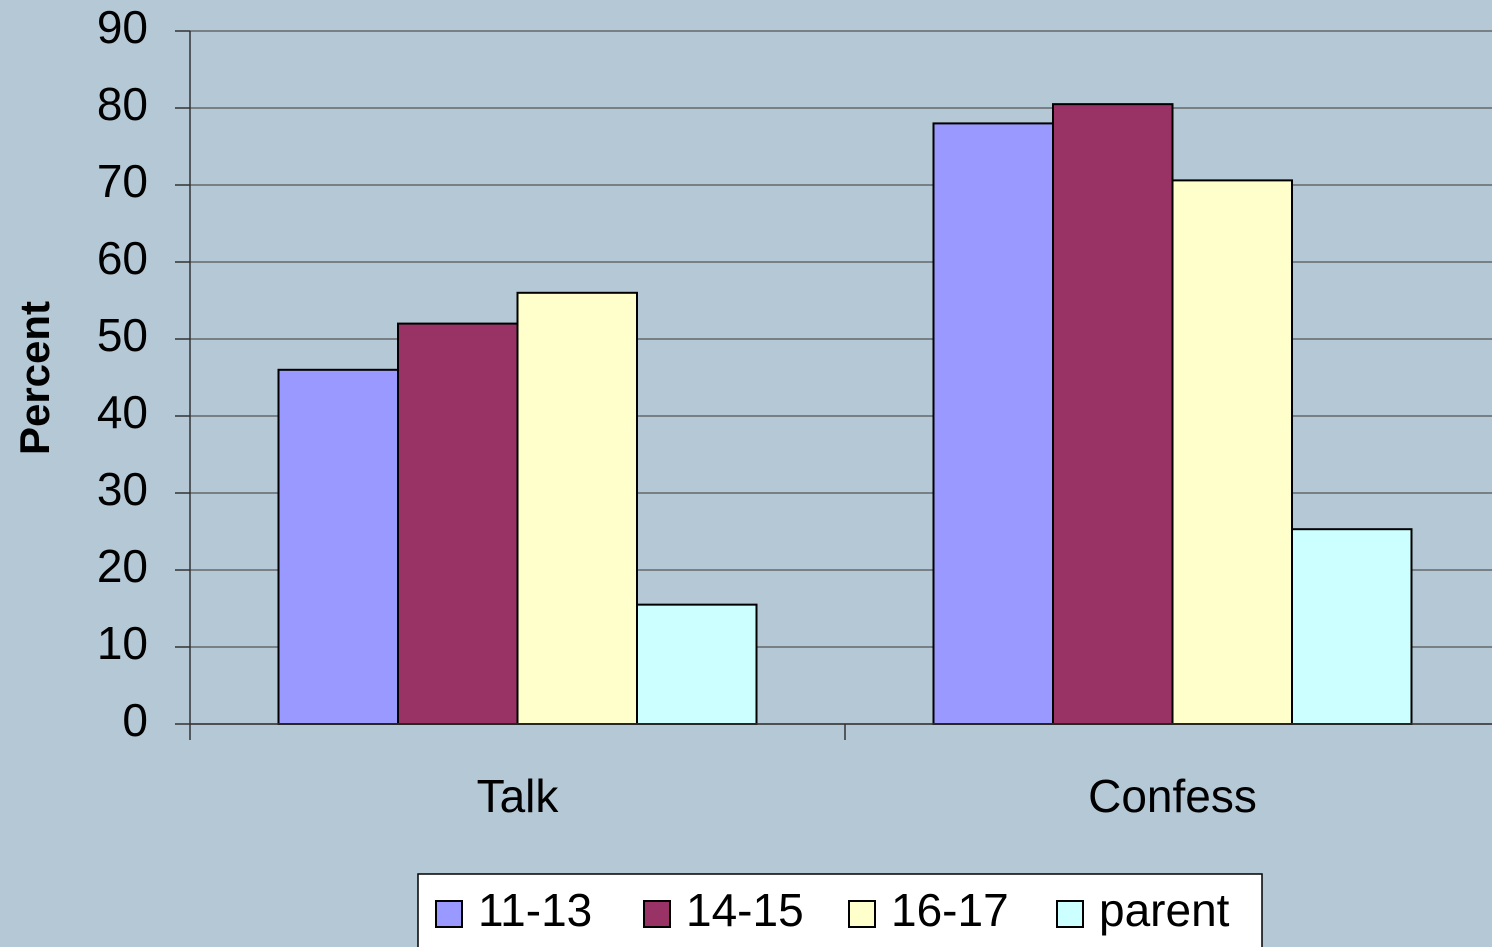  What do you see at coordinates (745, 910) in the screenshot?
I see `legend-label: 14-15` at bounding box center [745, 910].